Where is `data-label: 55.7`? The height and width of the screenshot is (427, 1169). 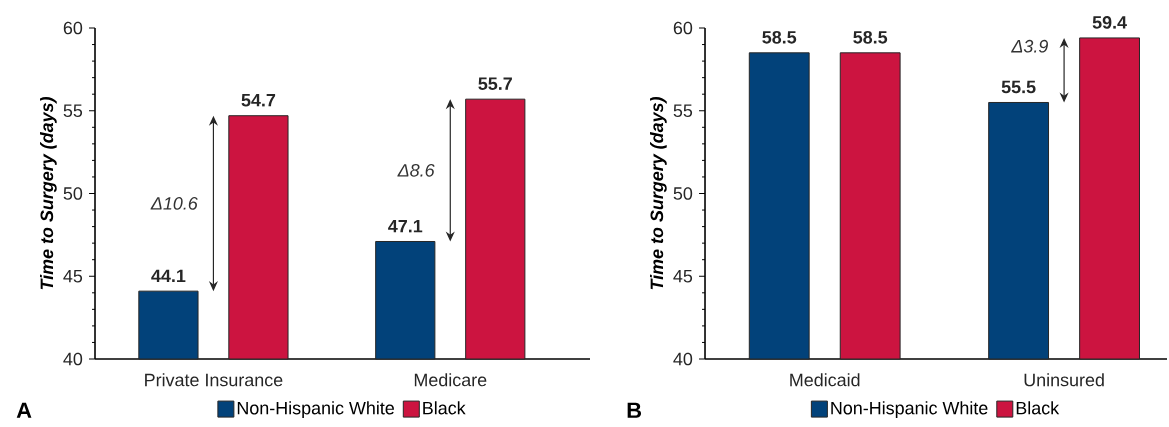 data-label: 55.7 is located at coordinates (495, 83).